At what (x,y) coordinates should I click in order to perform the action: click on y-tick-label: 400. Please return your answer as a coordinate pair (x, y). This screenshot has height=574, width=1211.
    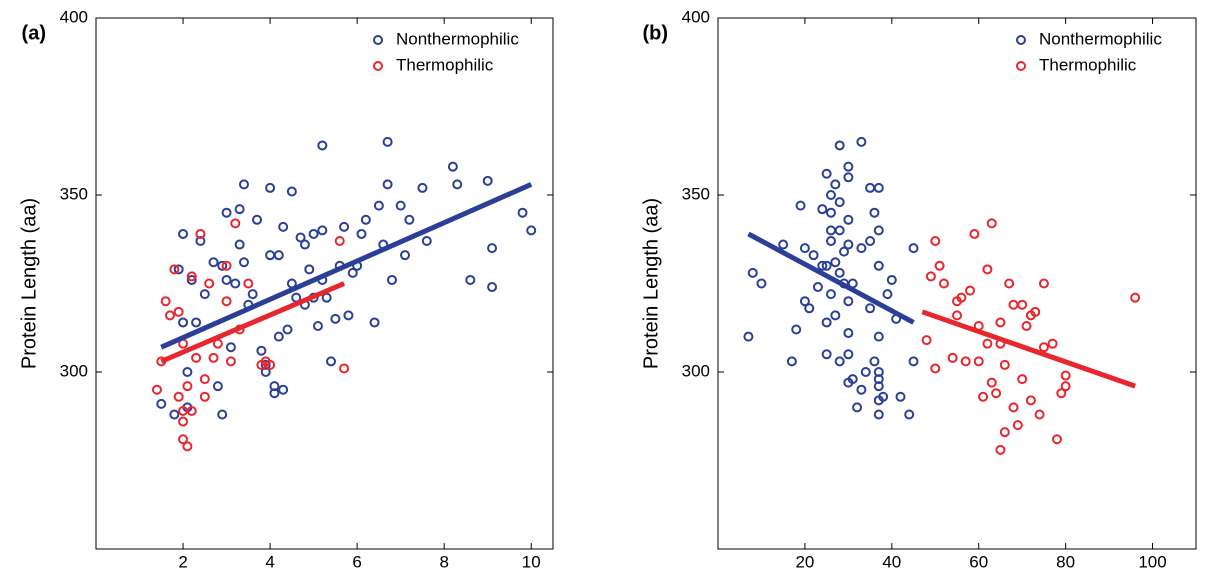
    Looking at the image, I should click on (696, 16).